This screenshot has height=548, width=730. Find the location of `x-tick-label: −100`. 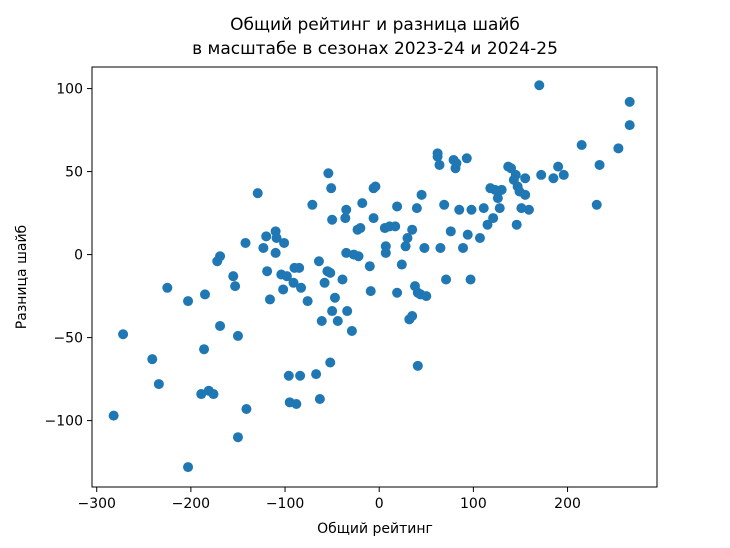

x-tick-label: −100 is located at coordinates (285, 504).